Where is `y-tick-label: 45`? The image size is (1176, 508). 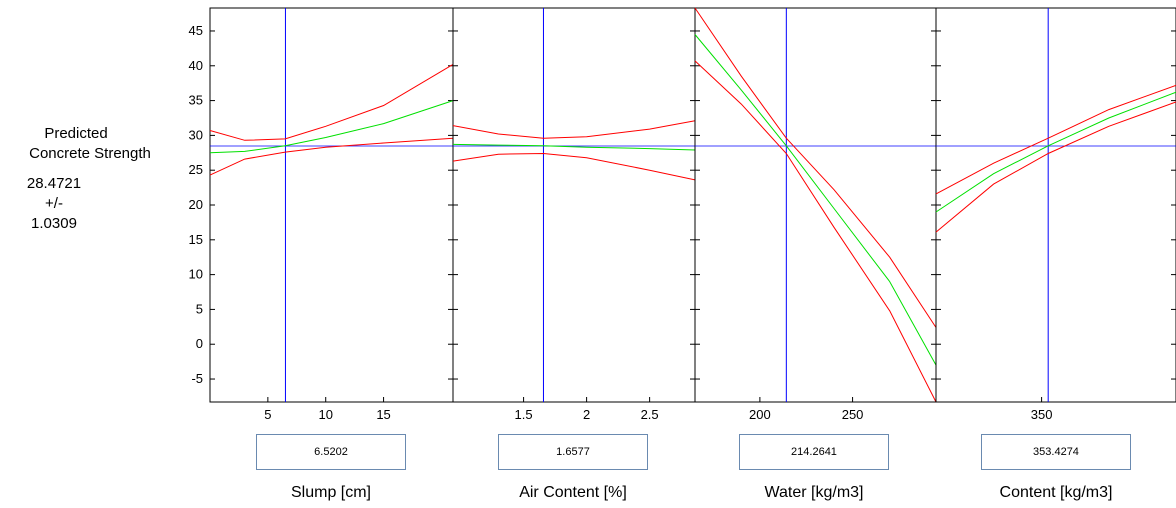
y-tick-label: 45 is located at coordinates (196, 30).